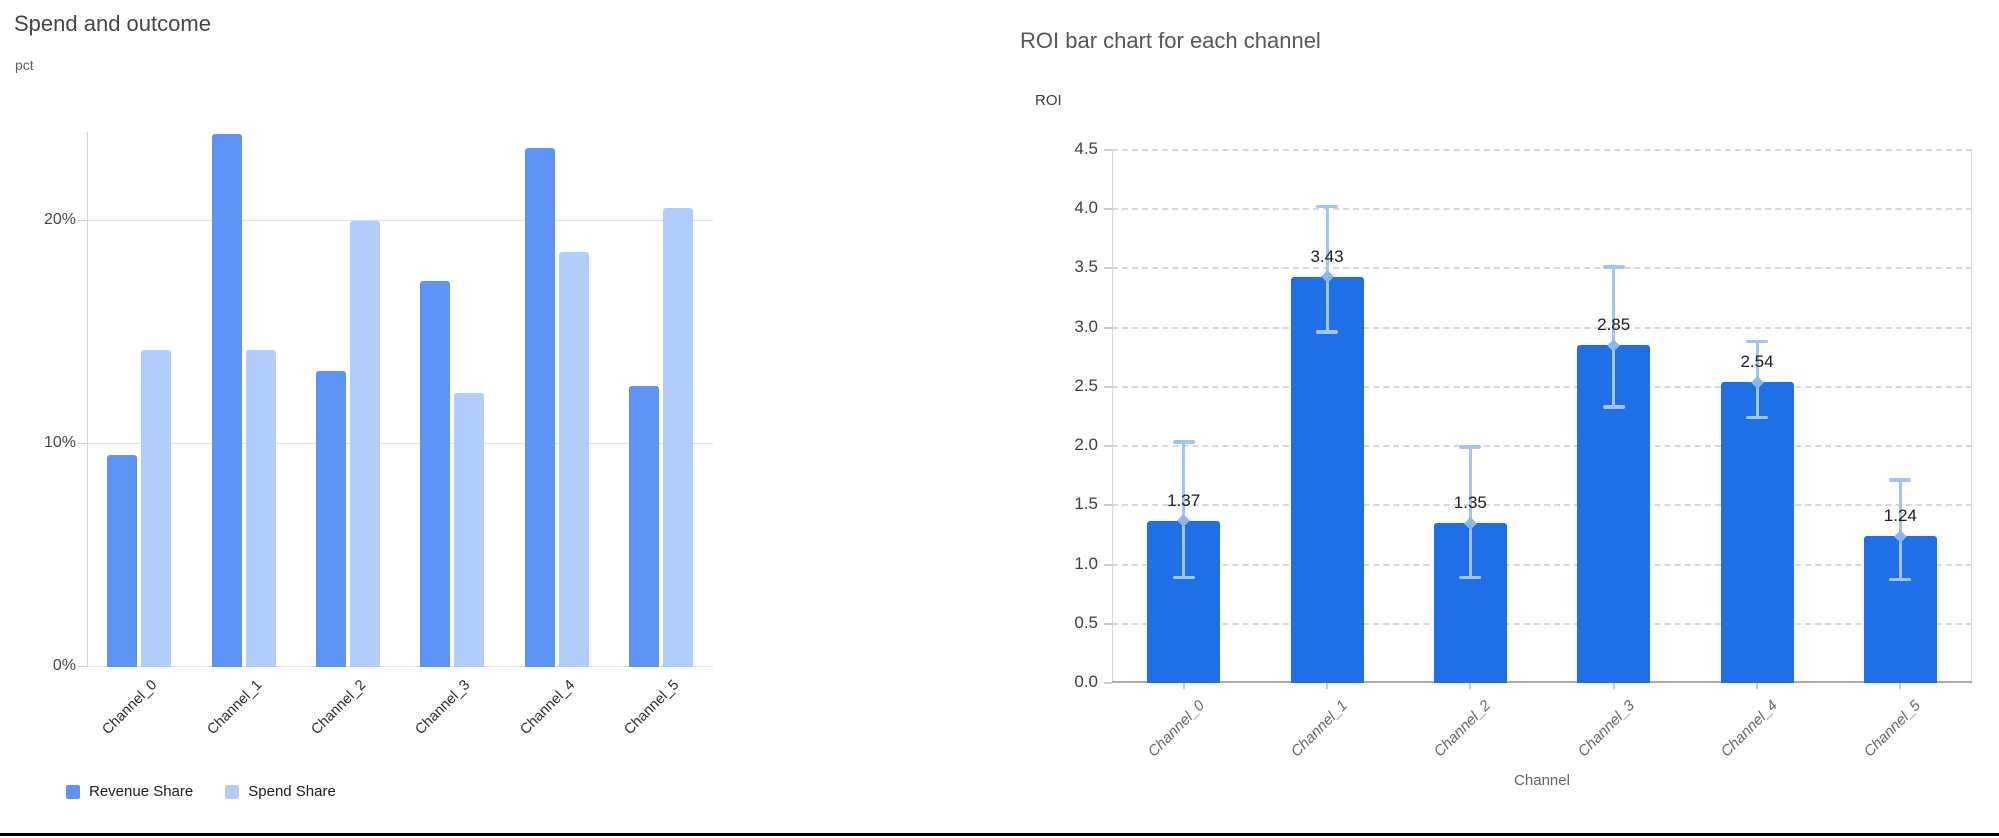 The width and height of the screenshot is (1999, 838). I want to click on legend-item-revenue-share: Revenue Share, so click(129, 791).